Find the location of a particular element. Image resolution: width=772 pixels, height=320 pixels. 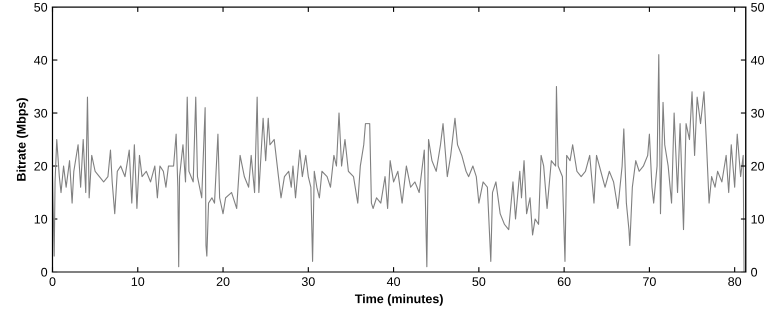

y-tick-label: 20 is located at coordinates (41, 166).